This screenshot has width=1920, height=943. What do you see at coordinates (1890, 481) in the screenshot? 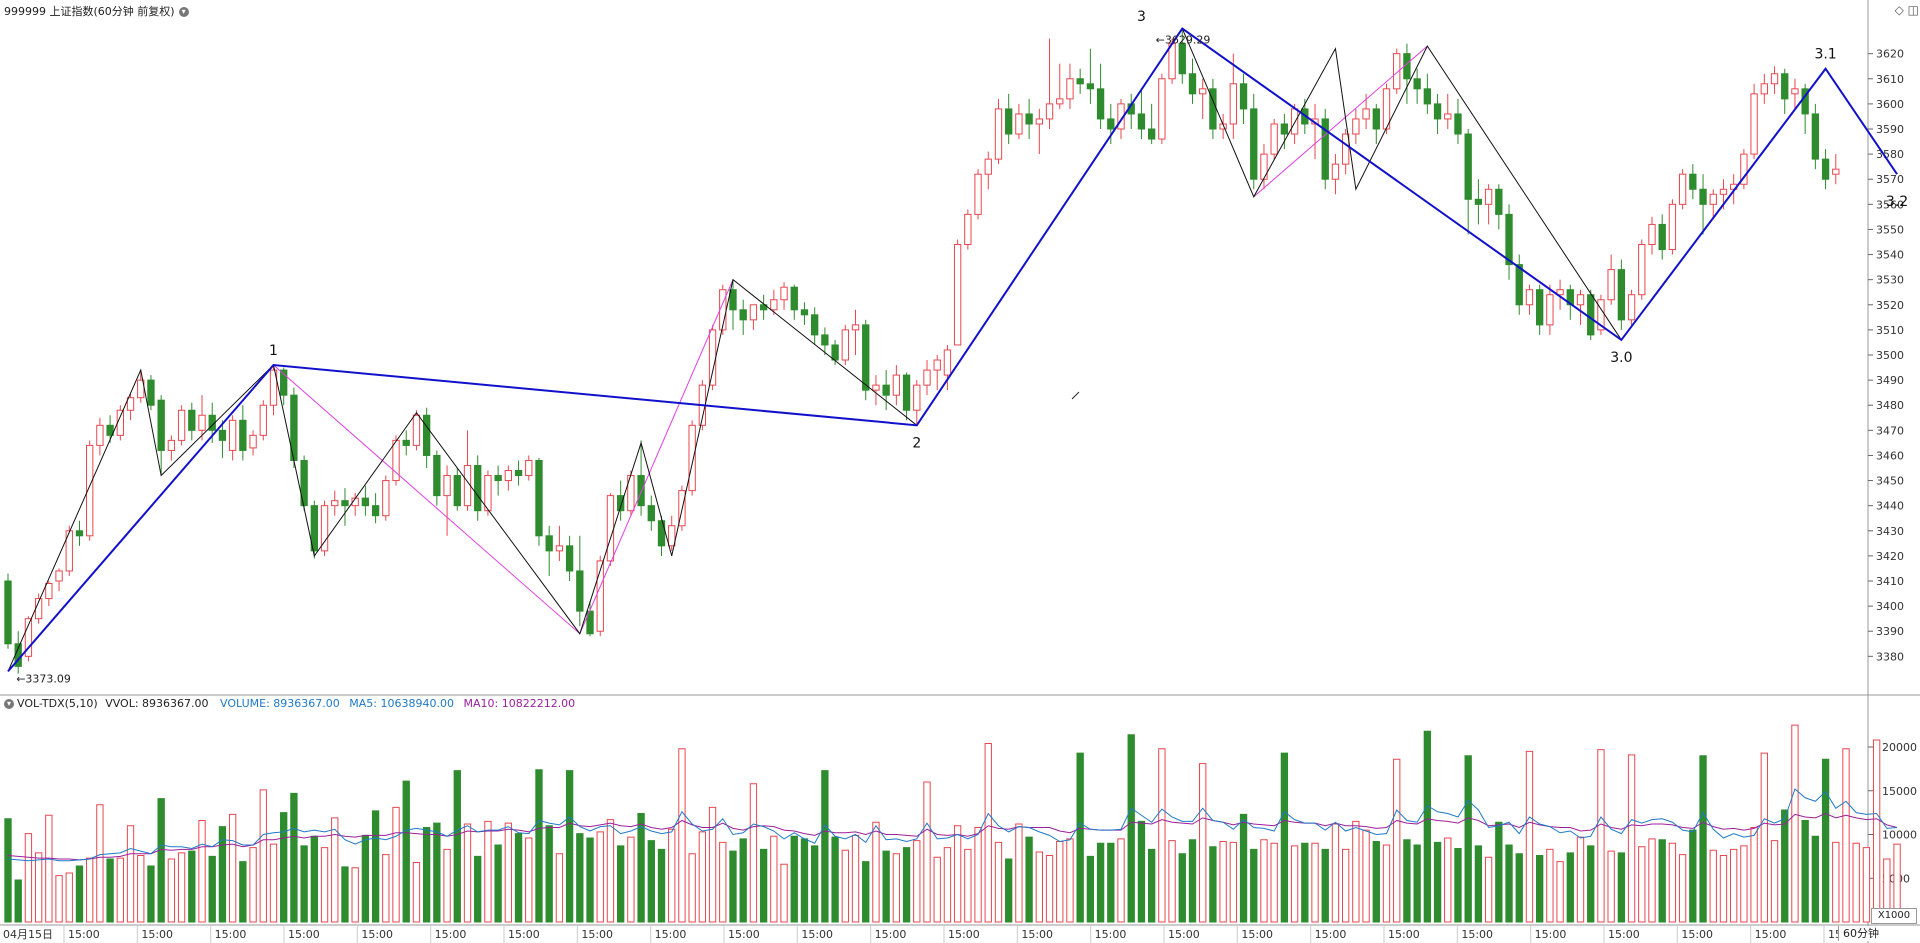
I see `price-tick-label: 3450` at bounding box center [1890, 481].